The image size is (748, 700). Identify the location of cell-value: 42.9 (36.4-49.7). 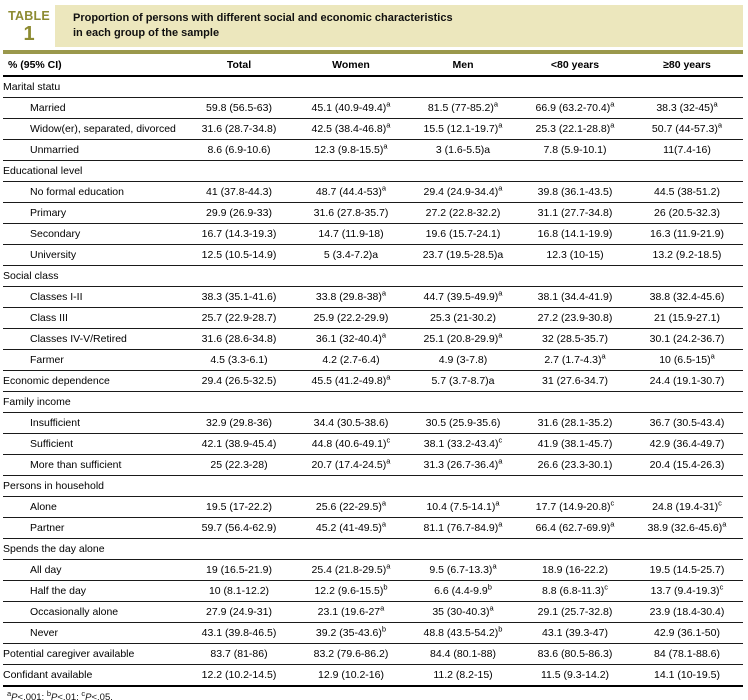
(687, 444).